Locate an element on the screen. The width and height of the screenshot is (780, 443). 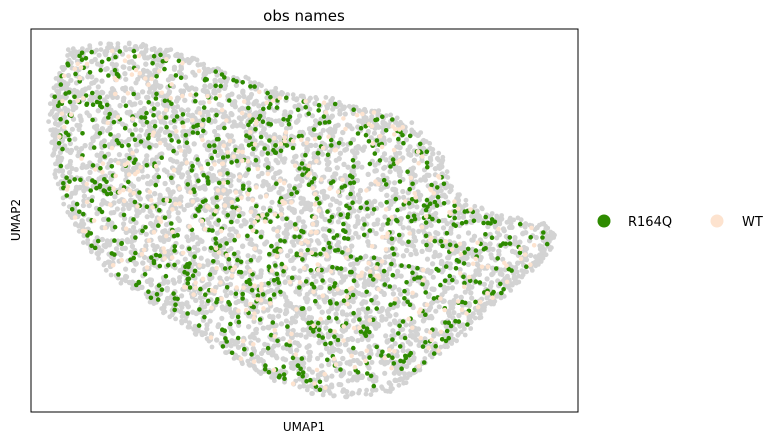
chart-title: obs names is located at coordinates (304, 16).